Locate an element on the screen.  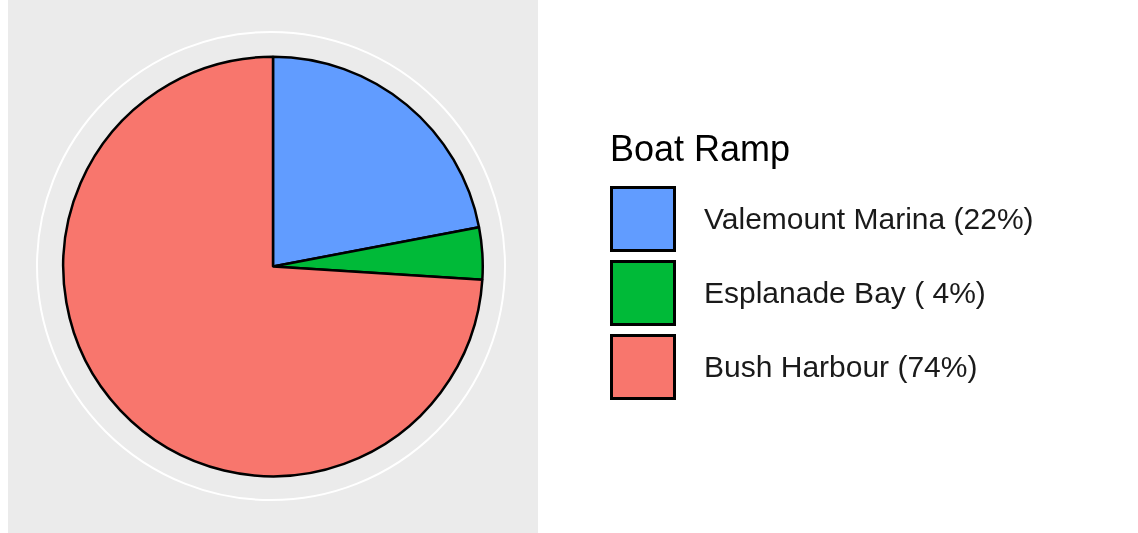
legend-title: Boat Ramp is located at coordinates (701, 149).